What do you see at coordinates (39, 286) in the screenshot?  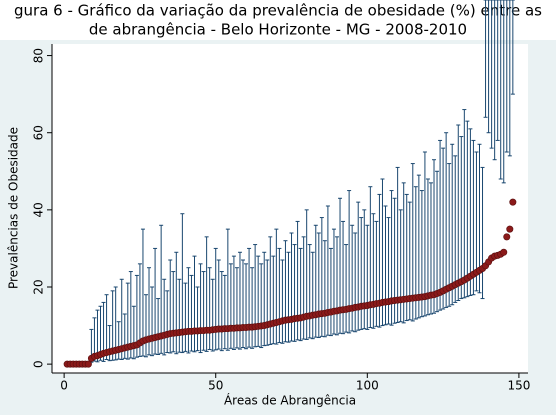 I see `y-tick-label: 20` at bounding box center [39, 286].